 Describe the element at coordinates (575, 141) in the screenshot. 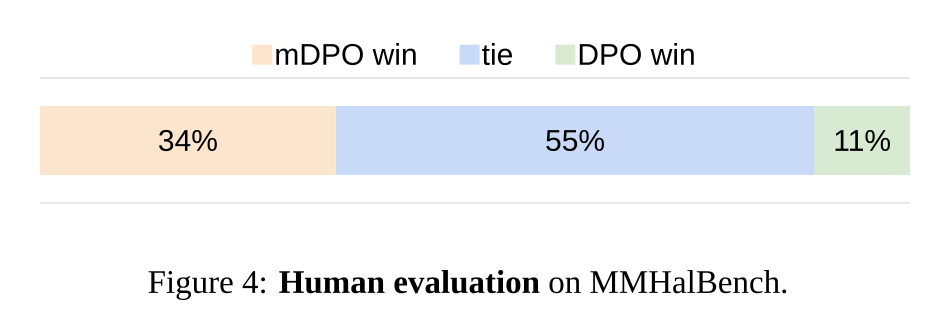

I see `data-label: 55%` at that location.